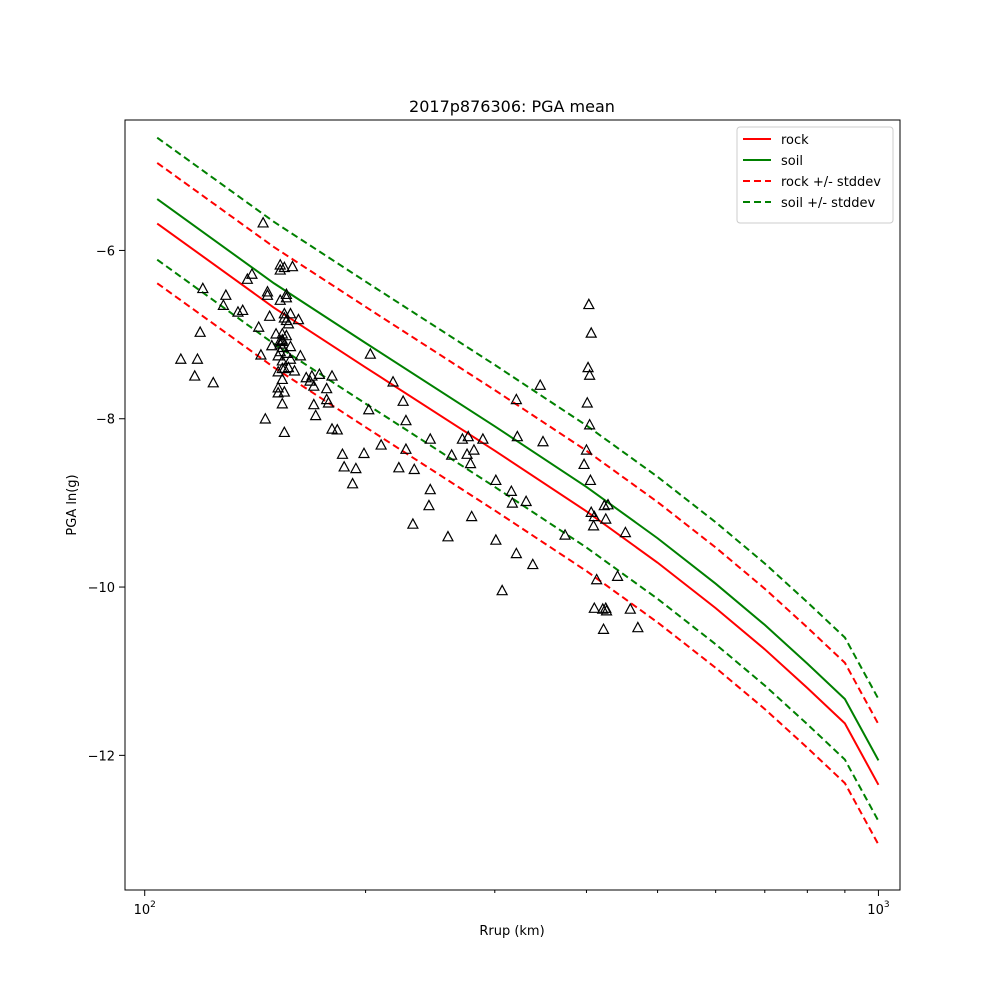 The width and height of the screenshot is (1000, 1000). Describe the element at coordinates (878, 909) in the screenshot. I see `x-tick-label: 103` at that location.